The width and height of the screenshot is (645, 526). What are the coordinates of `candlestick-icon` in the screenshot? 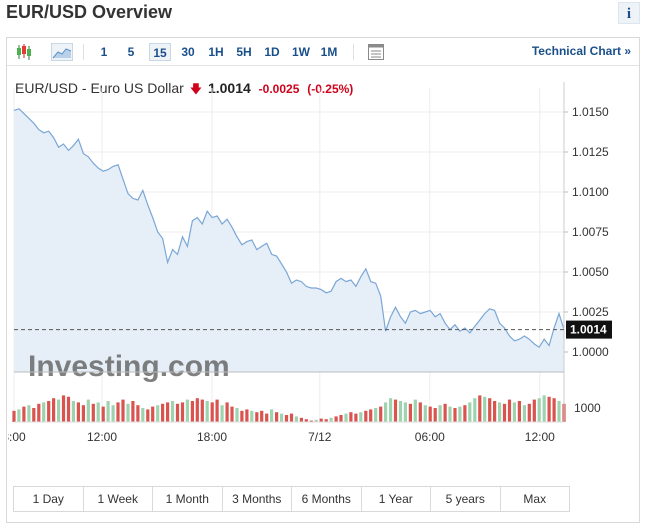 It's located at (24, 54).